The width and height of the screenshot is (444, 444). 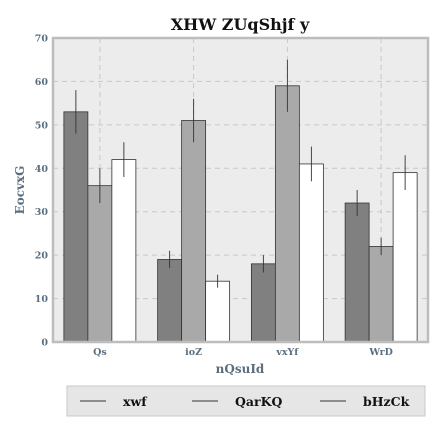 I want to click on y-axis-label: EocvxG, so click(x=20, y=190).